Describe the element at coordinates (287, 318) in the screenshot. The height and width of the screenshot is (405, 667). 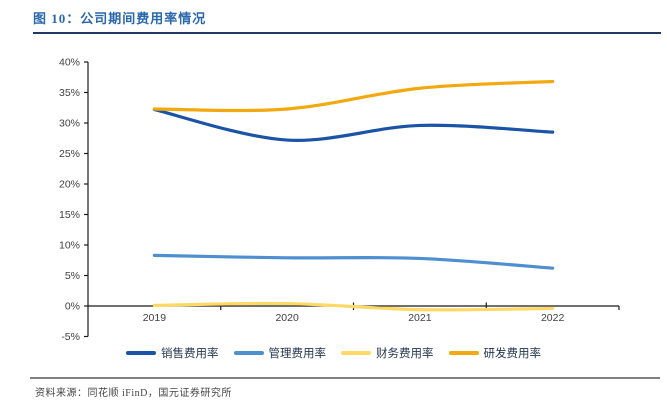
I see `svg-text: 2020` at that location.